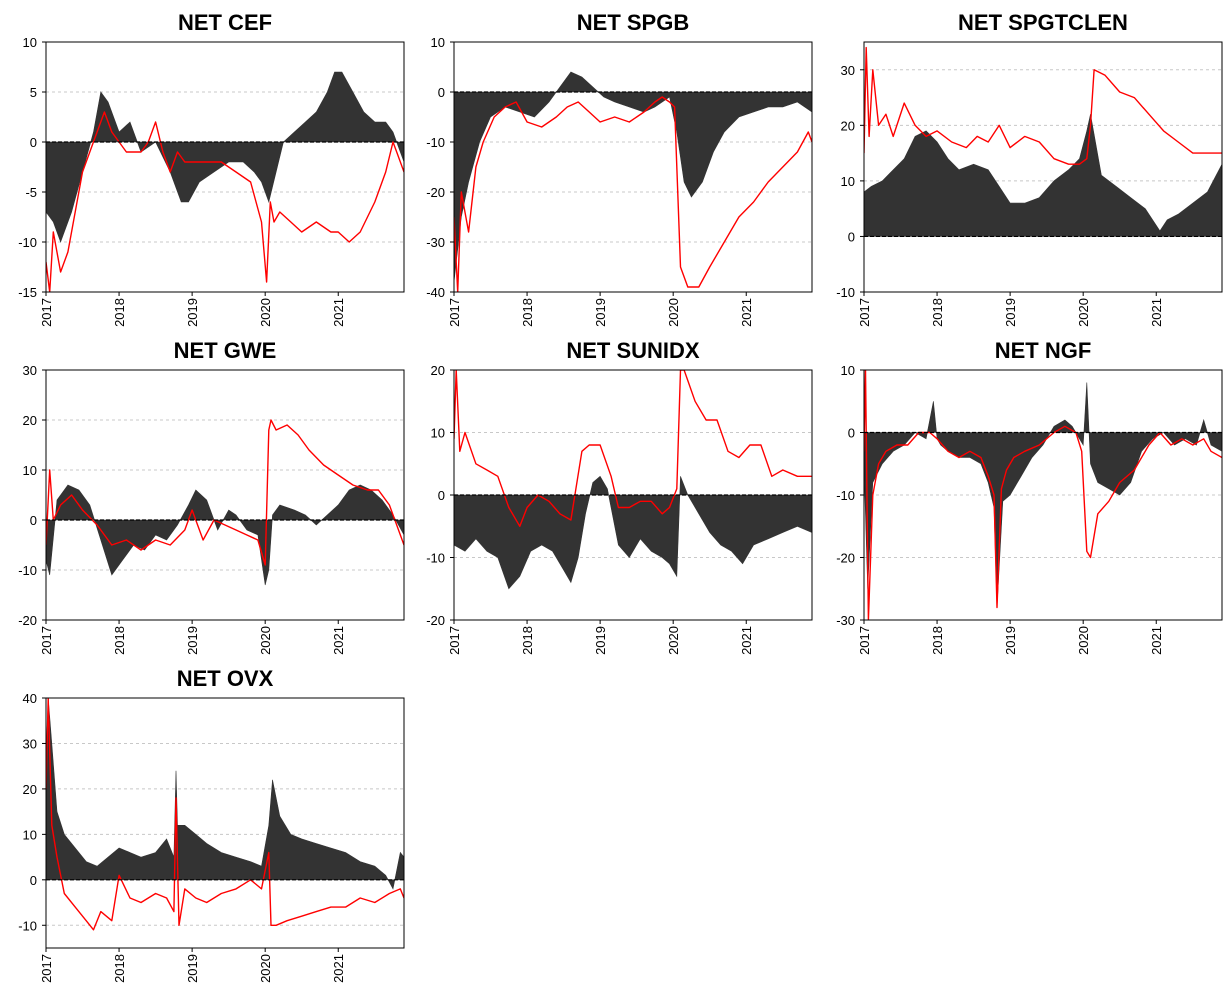  Describe the element at coordinates (27, 292) in the screenshot. I see `y-tick-label: -15` at that location.